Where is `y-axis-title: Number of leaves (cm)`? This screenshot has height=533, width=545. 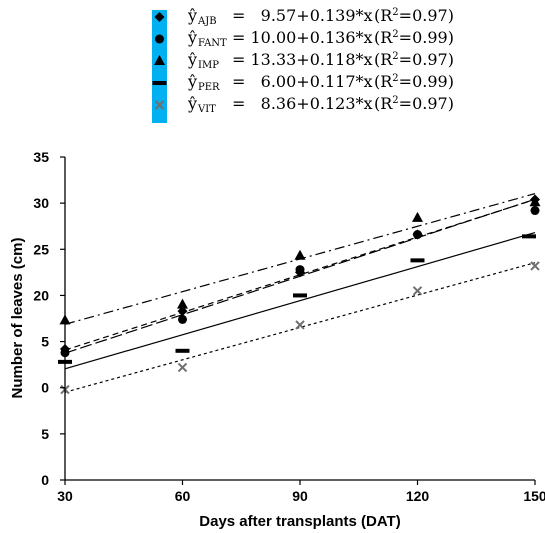 y-axis-title: Number of leaves (cm) is located at coordinates (17, 318).